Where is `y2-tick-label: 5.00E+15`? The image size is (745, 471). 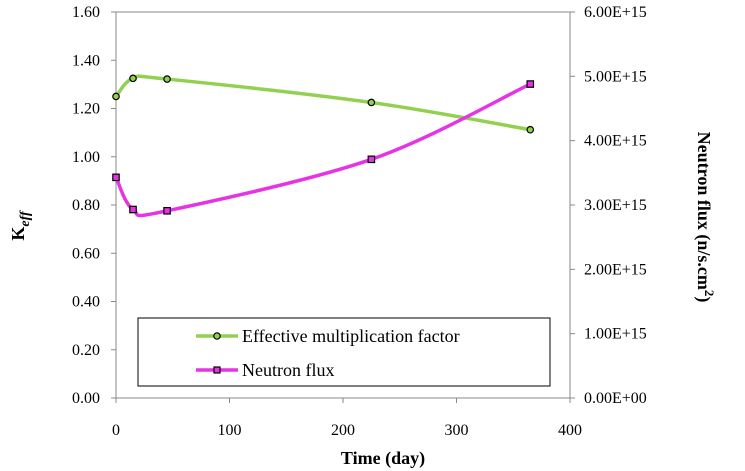 y2-tick-label: 5.00E+15 is located at coordinates (615, 76).